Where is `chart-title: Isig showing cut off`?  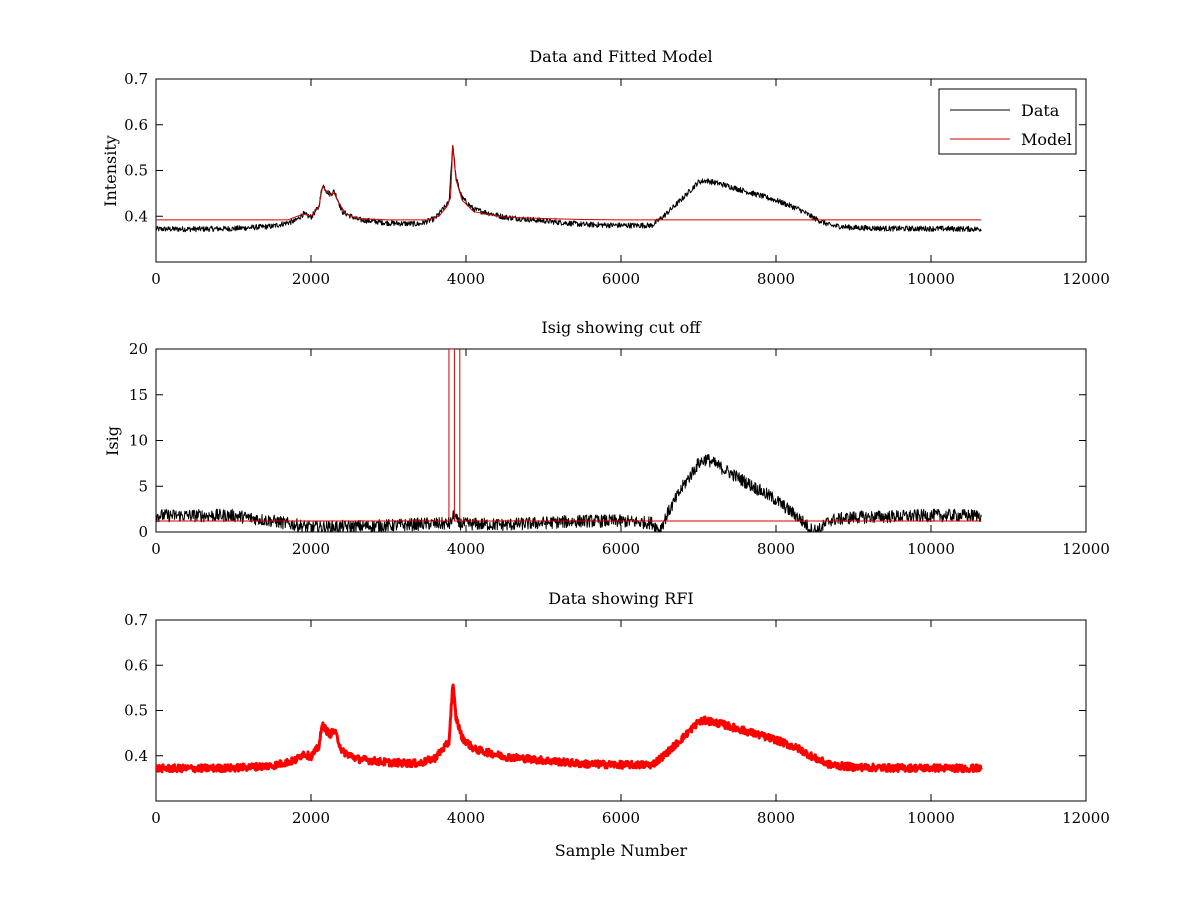
chart-title: Isig showing cut off is located at coordinates (621, 327).